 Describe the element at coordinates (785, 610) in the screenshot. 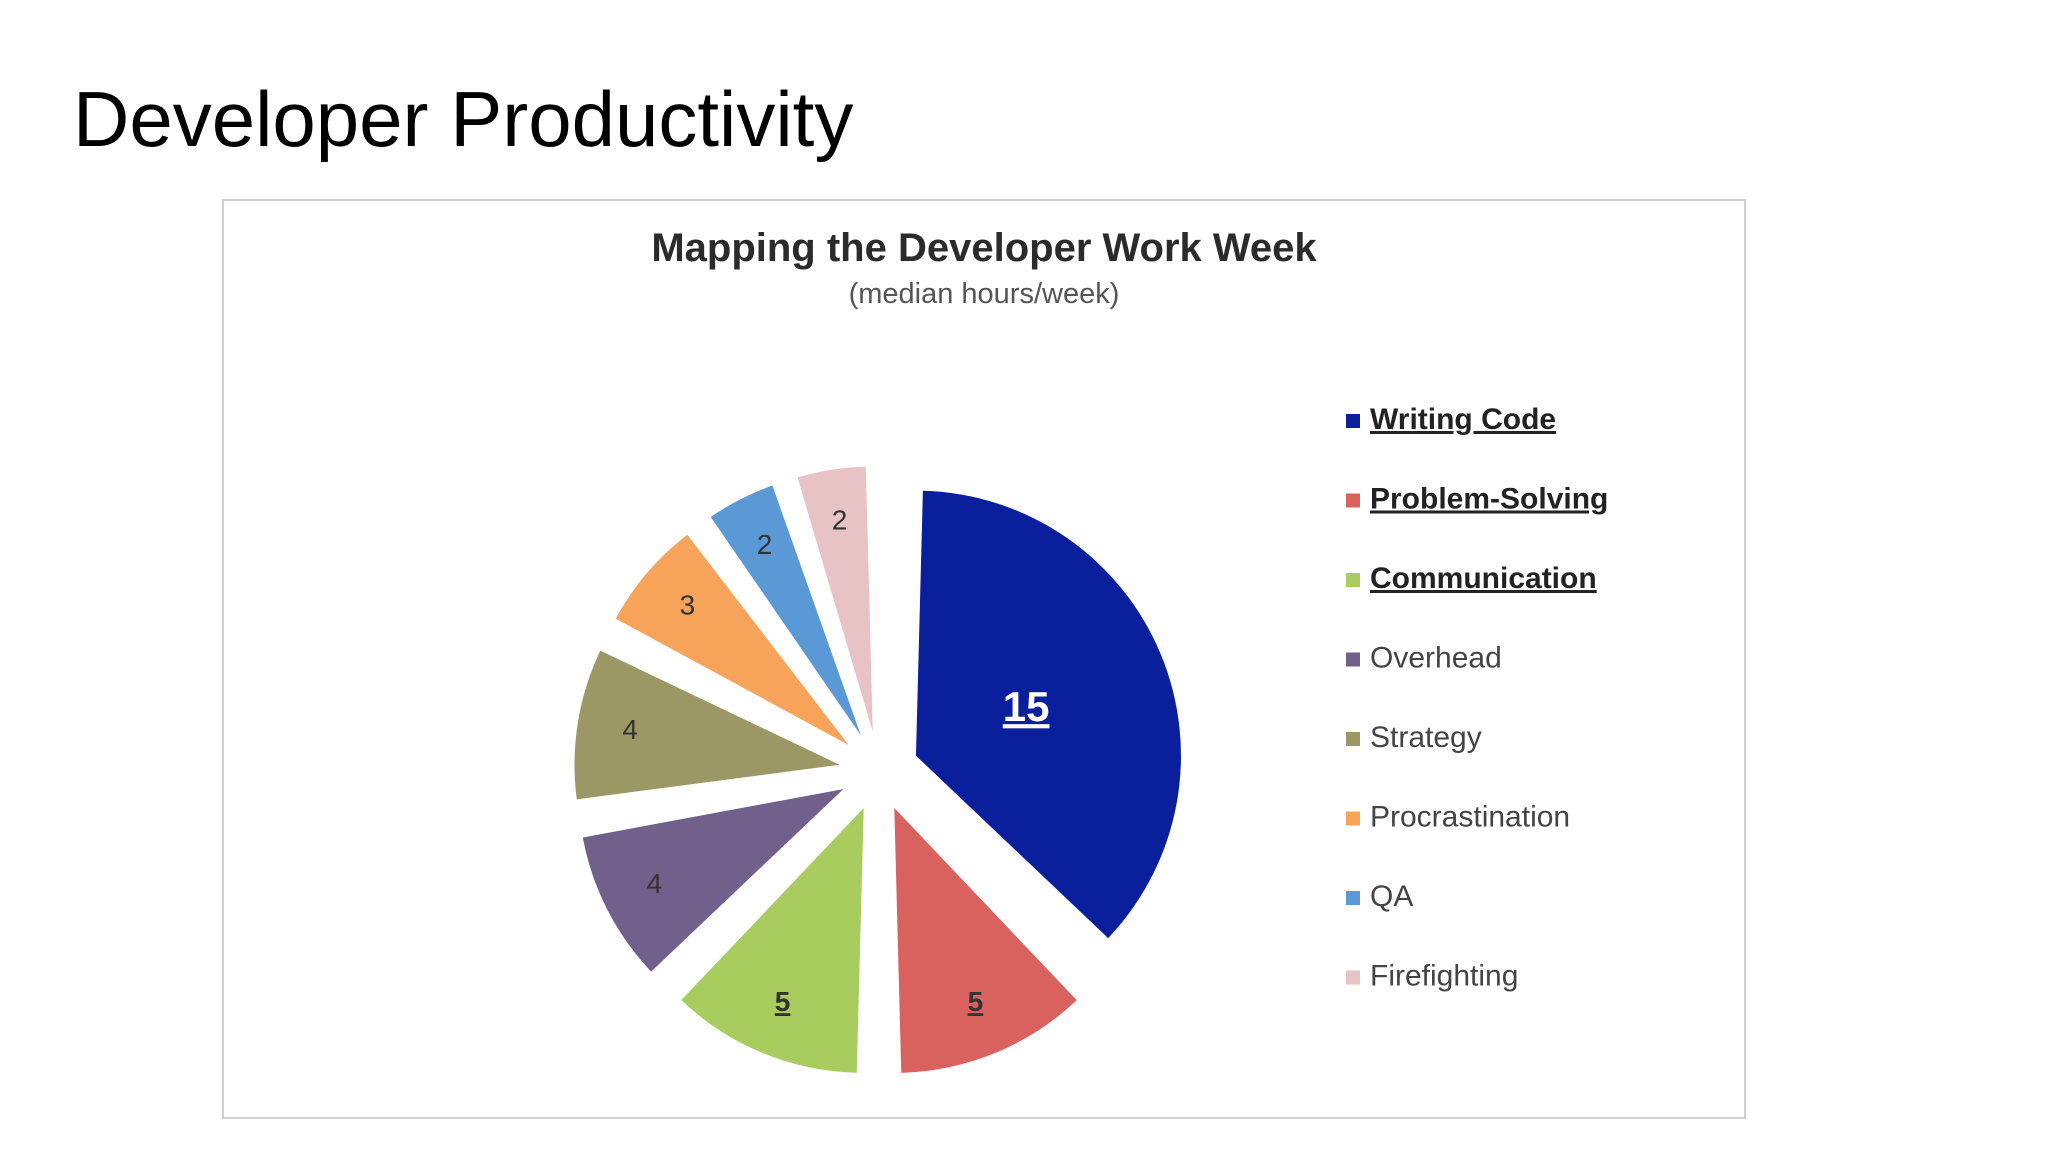

I see `pie-slice-qa` at that location.